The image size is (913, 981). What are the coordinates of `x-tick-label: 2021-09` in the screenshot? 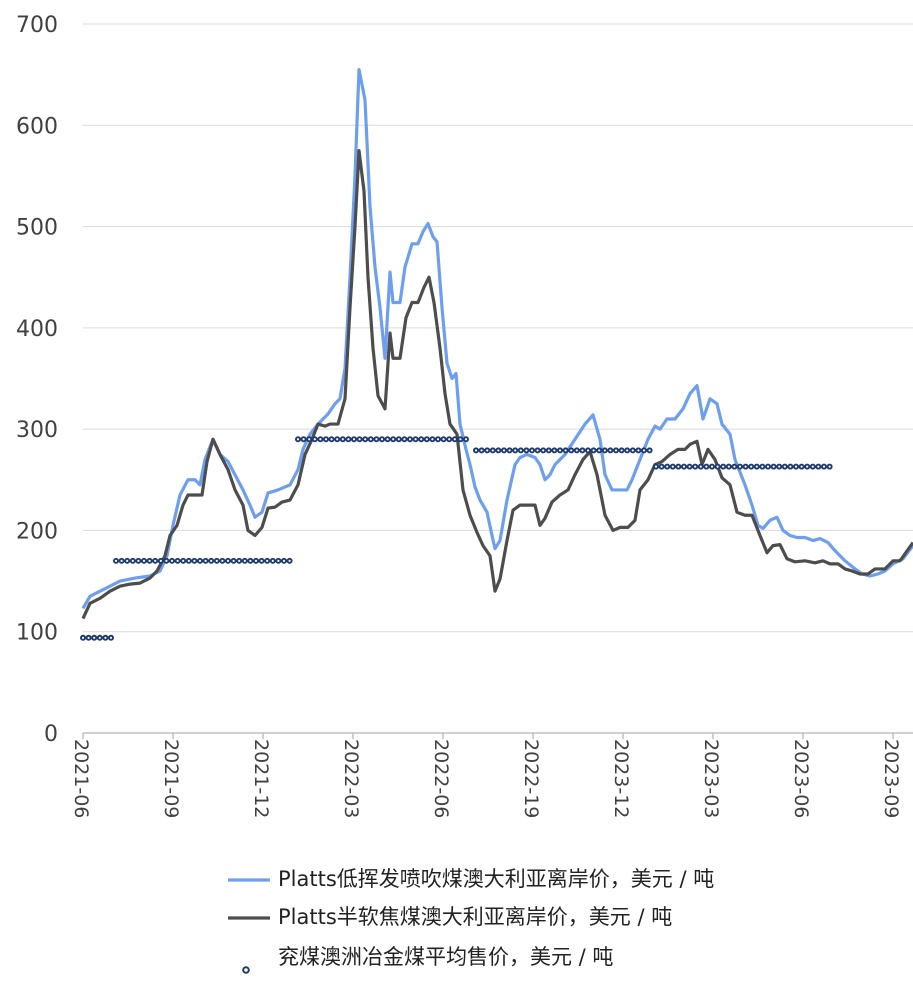 It's located at (171, 778).